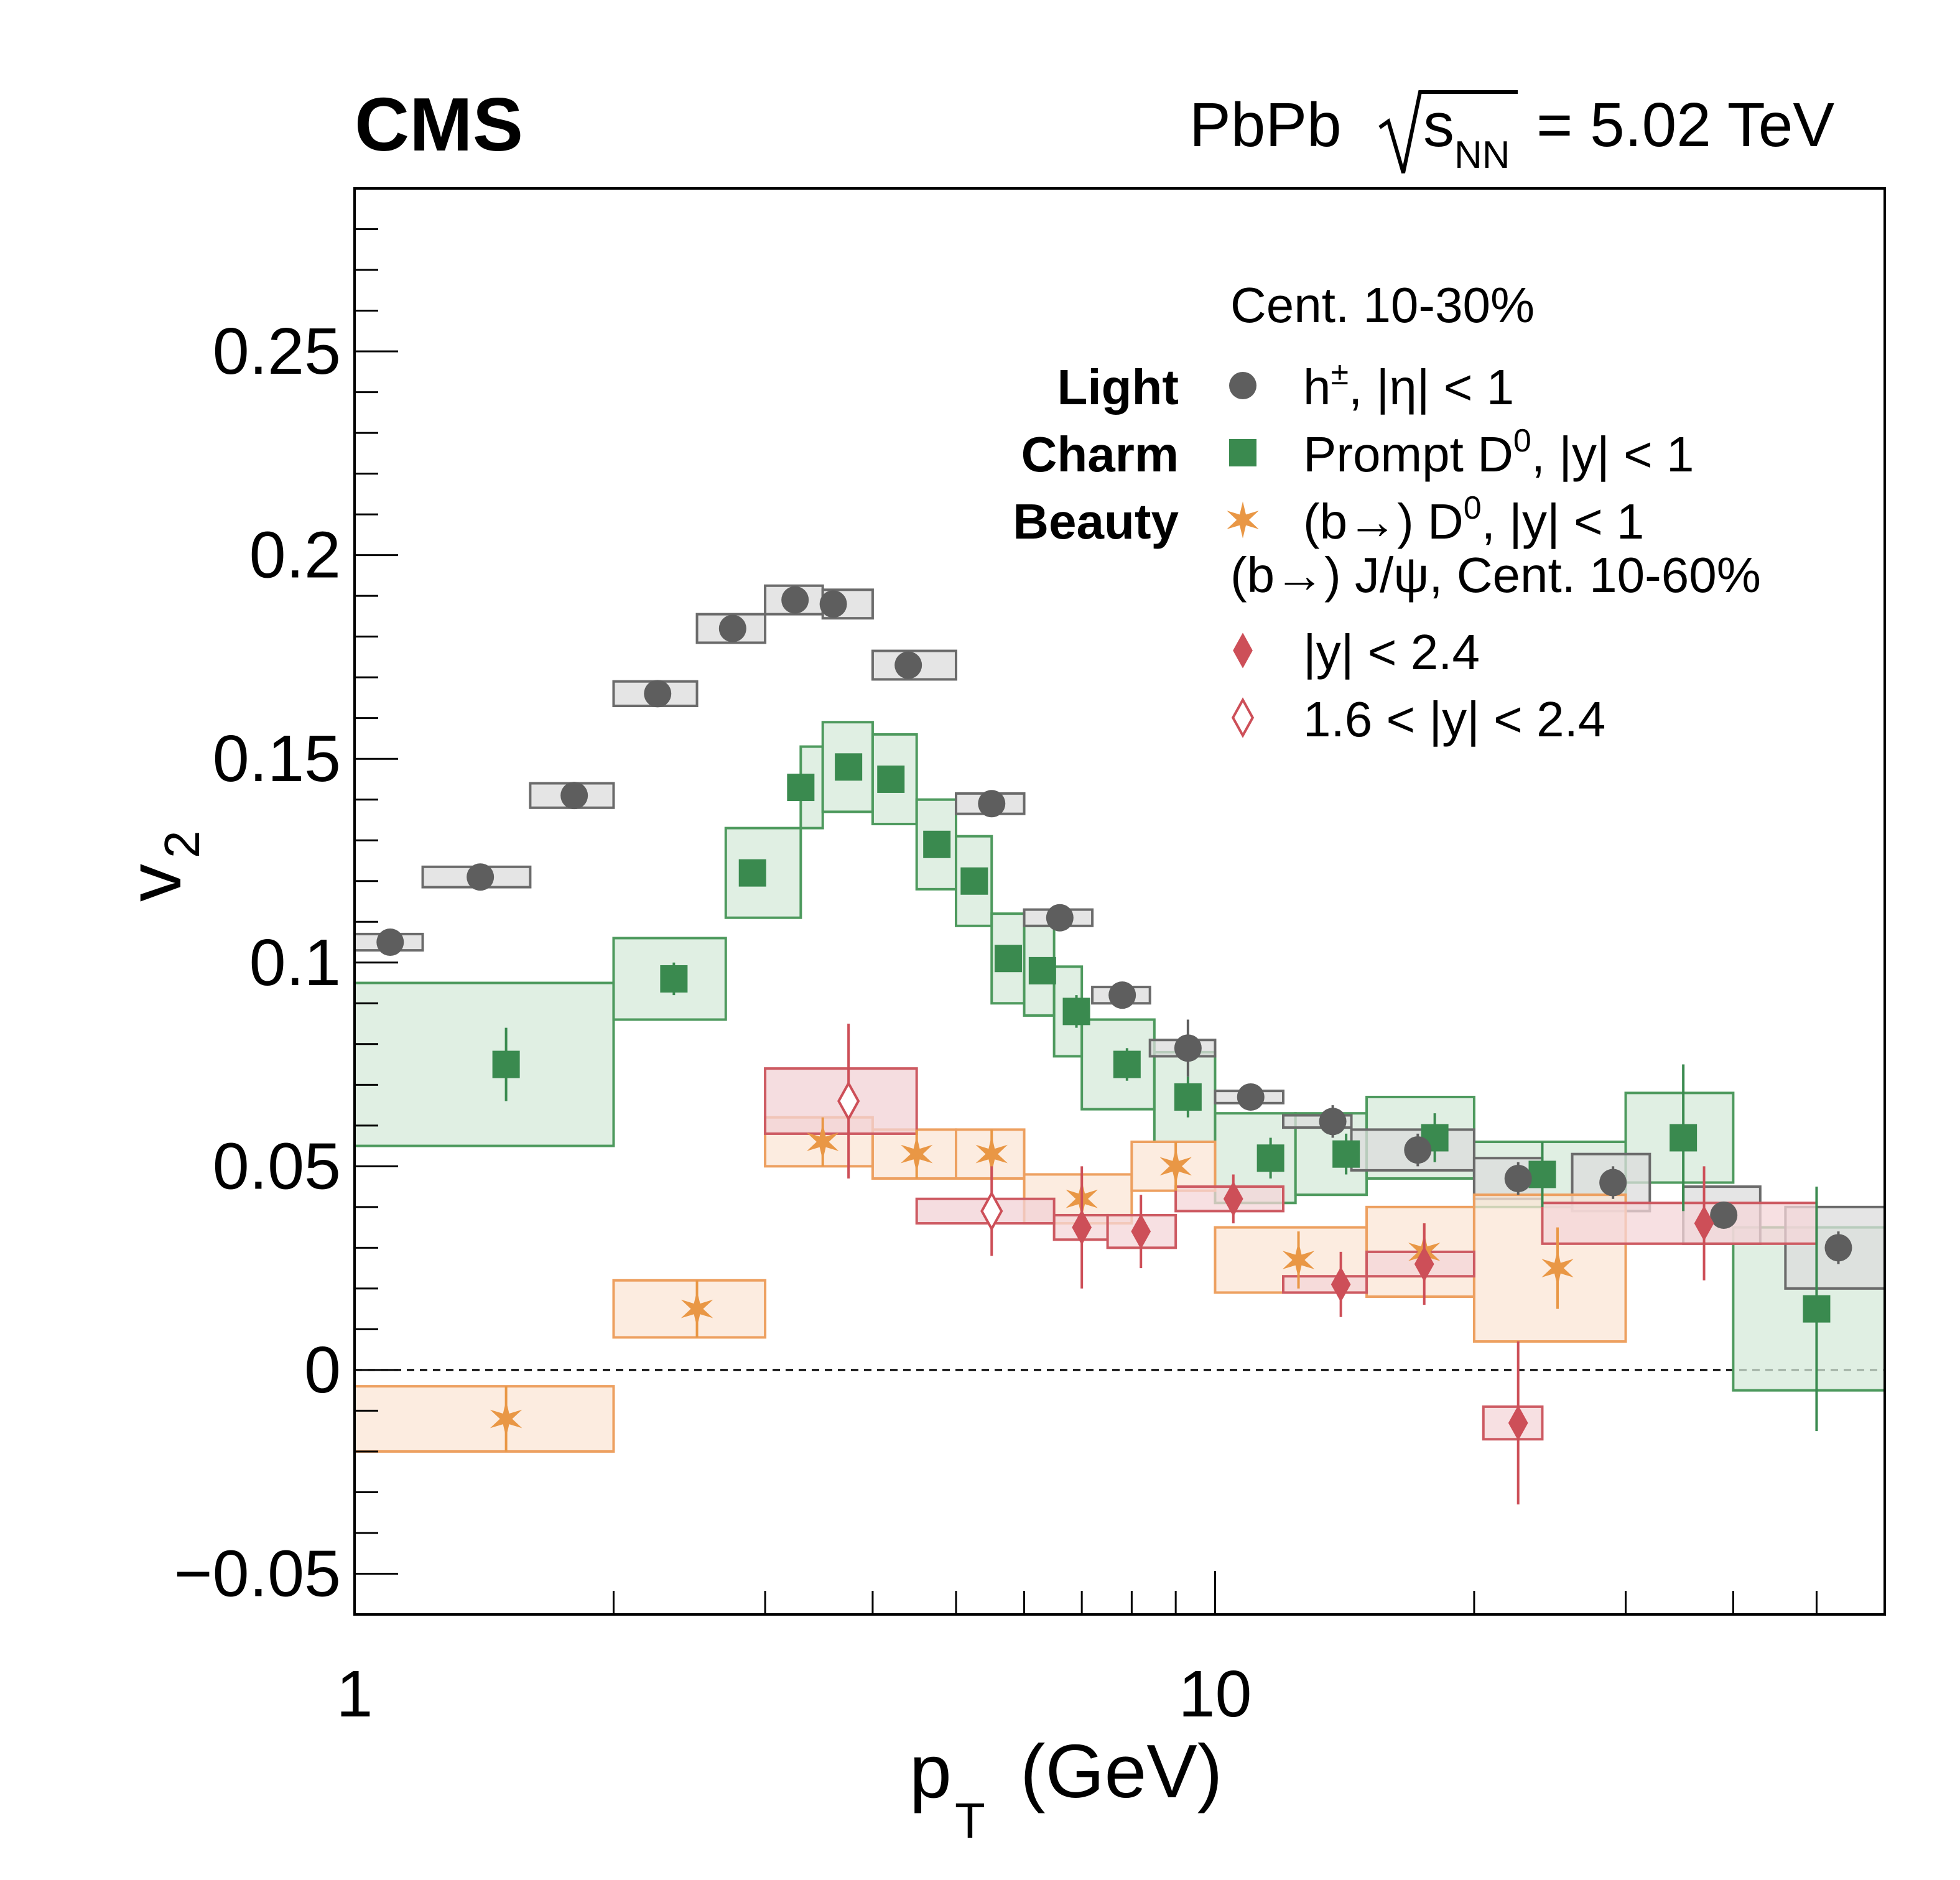 Image resolution: width=1960 pixels, height=1880 pixels. I want to click on legend-prompt_d0-icon, so click(1242, 453).